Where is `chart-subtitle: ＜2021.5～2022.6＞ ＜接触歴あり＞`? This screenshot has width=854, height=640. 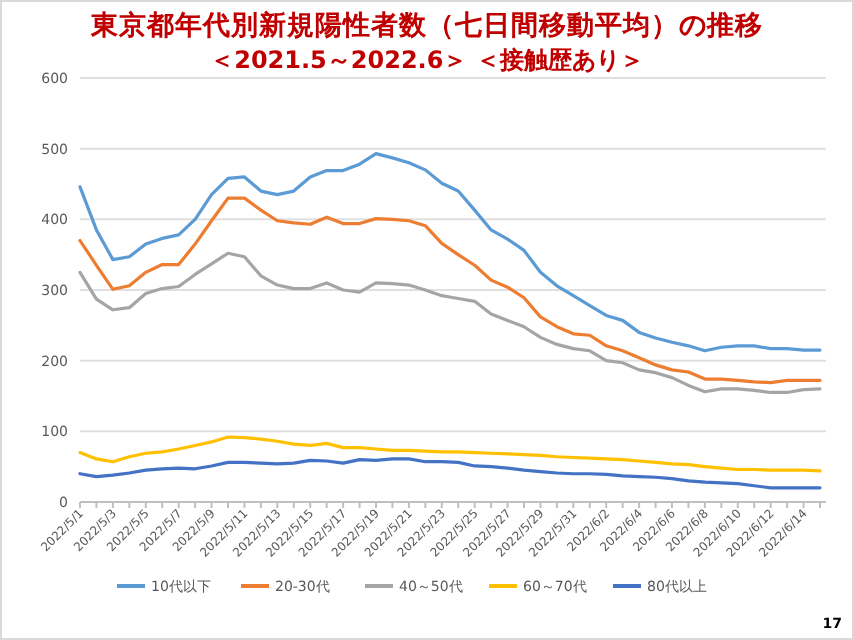 chart-subtitle: ＜2021.5～2022.6＞ ＜接触歴あり＞ is located at coordinates (427, 60).